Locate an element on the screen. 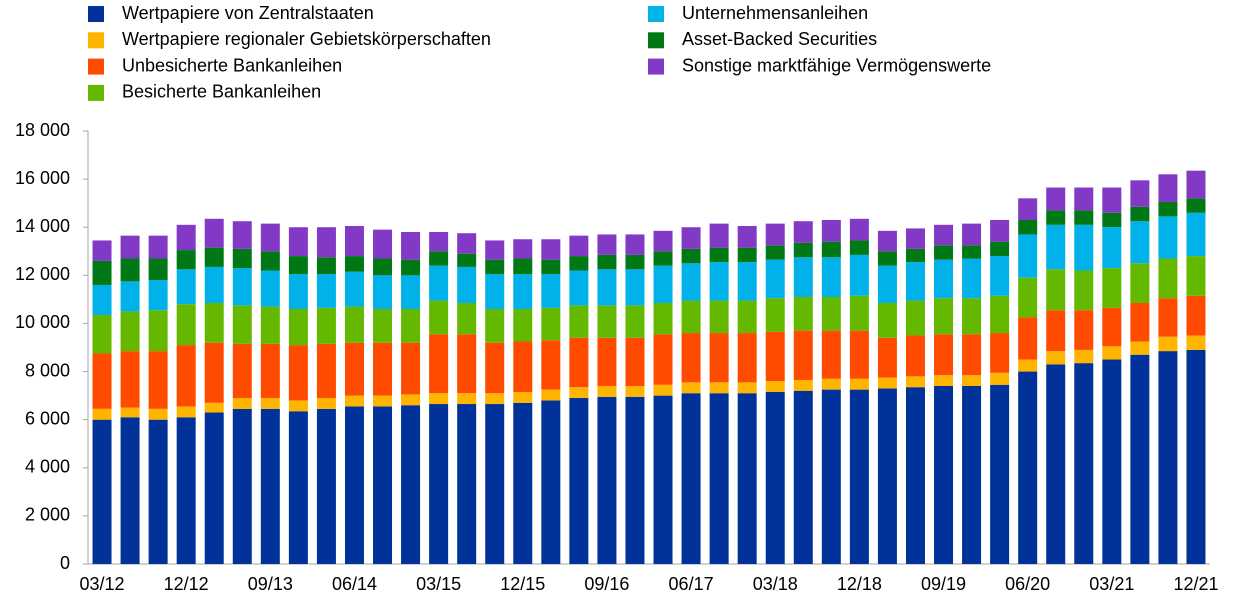 This screenshot has height=609, width=1240. legend-label: Asset-Backed Securities is located at coordinates (779, 39).